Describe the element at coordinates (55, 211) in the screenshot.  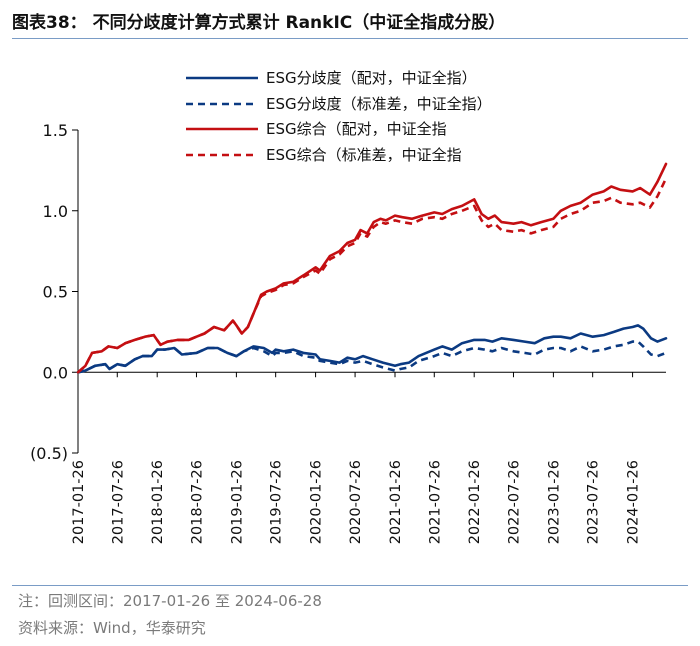
I see `y-tick-label: 1.0` at that location.